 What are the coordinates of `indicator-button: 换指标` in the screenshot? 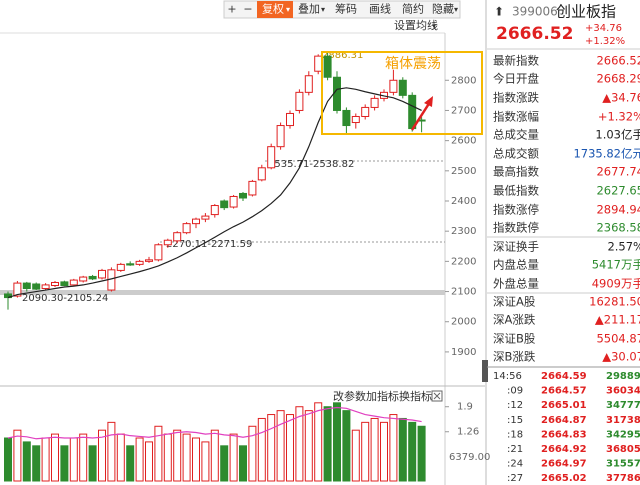 It's located at (415, 396).